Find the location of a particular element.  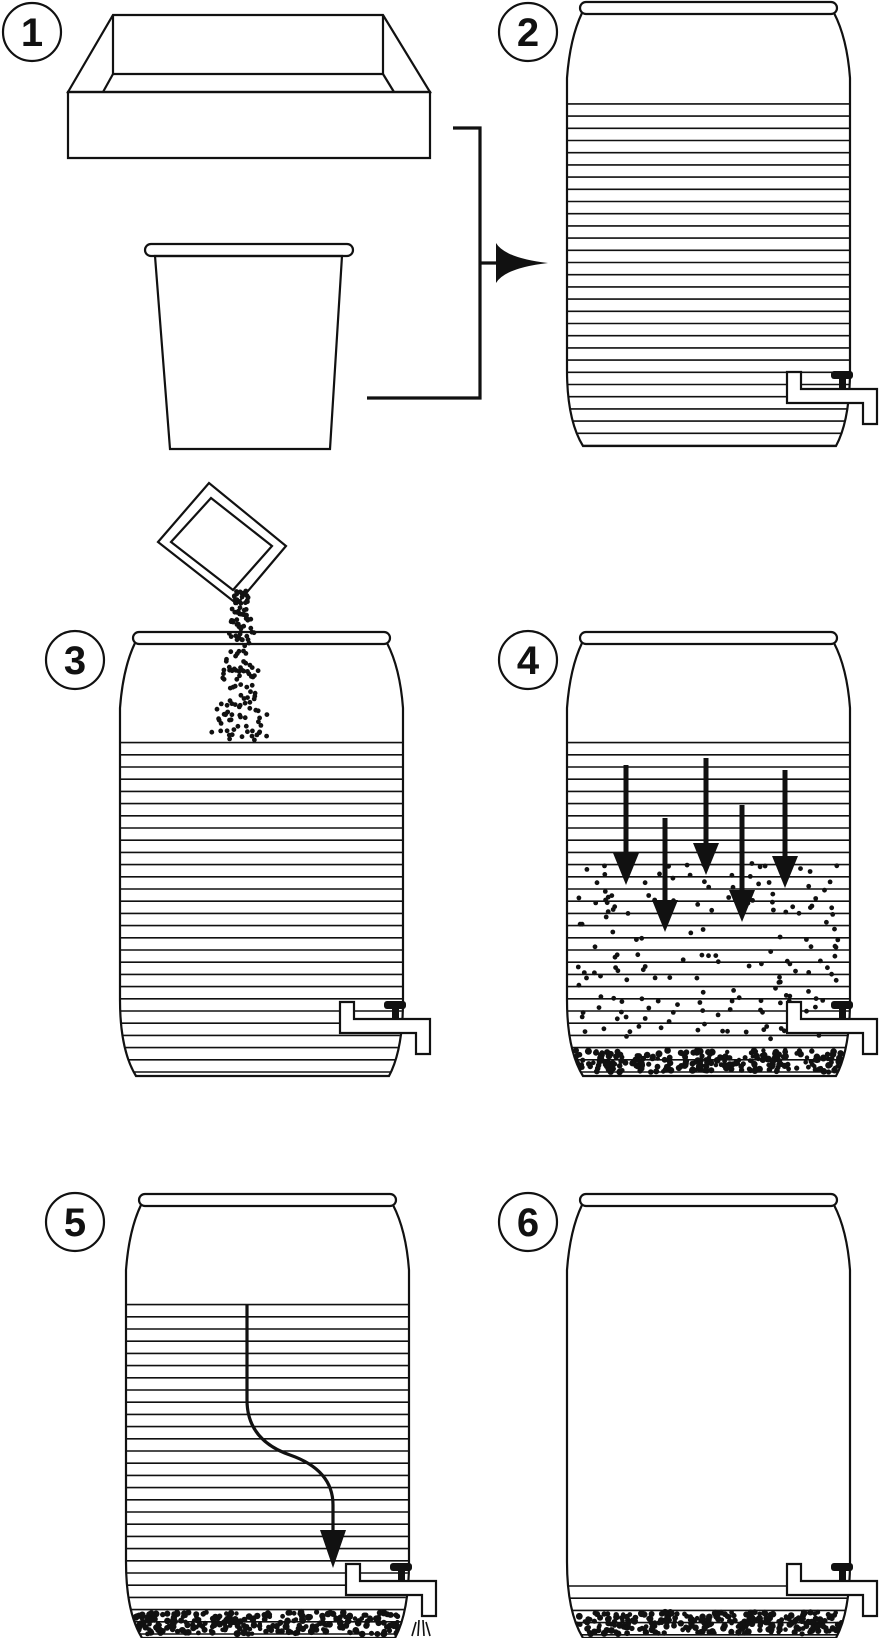

step-6-badge is located at coordinates (528, 1222).